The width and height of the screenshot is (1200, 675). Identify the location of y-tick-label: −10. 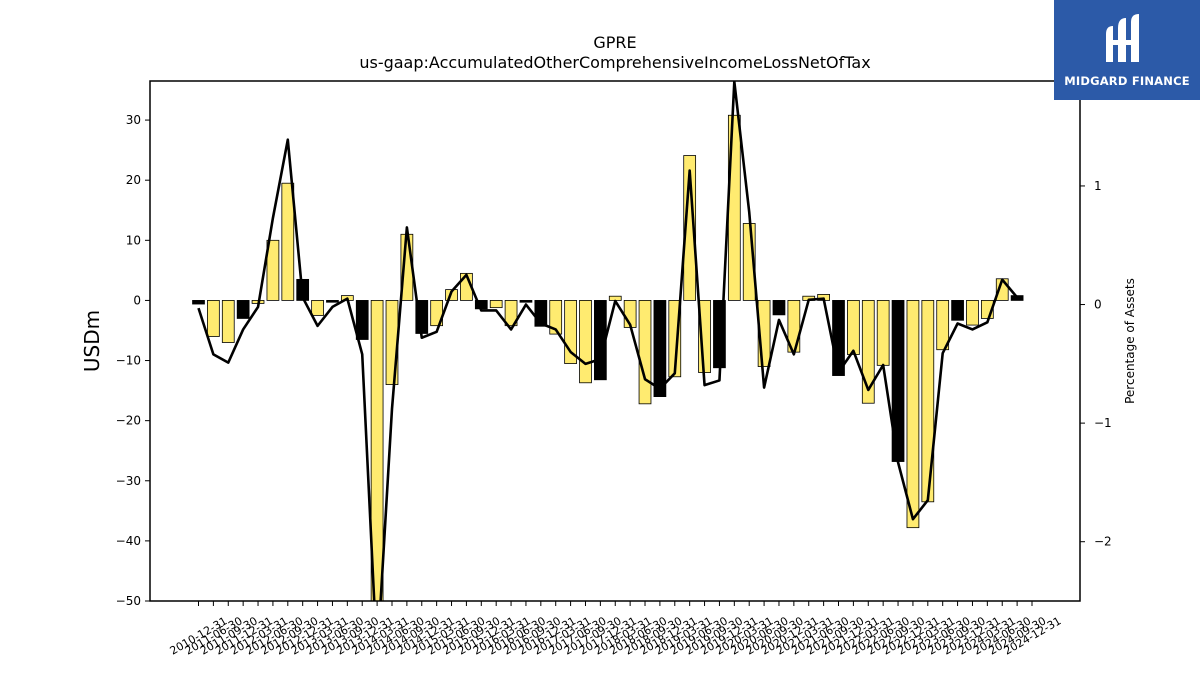
(128, 361).